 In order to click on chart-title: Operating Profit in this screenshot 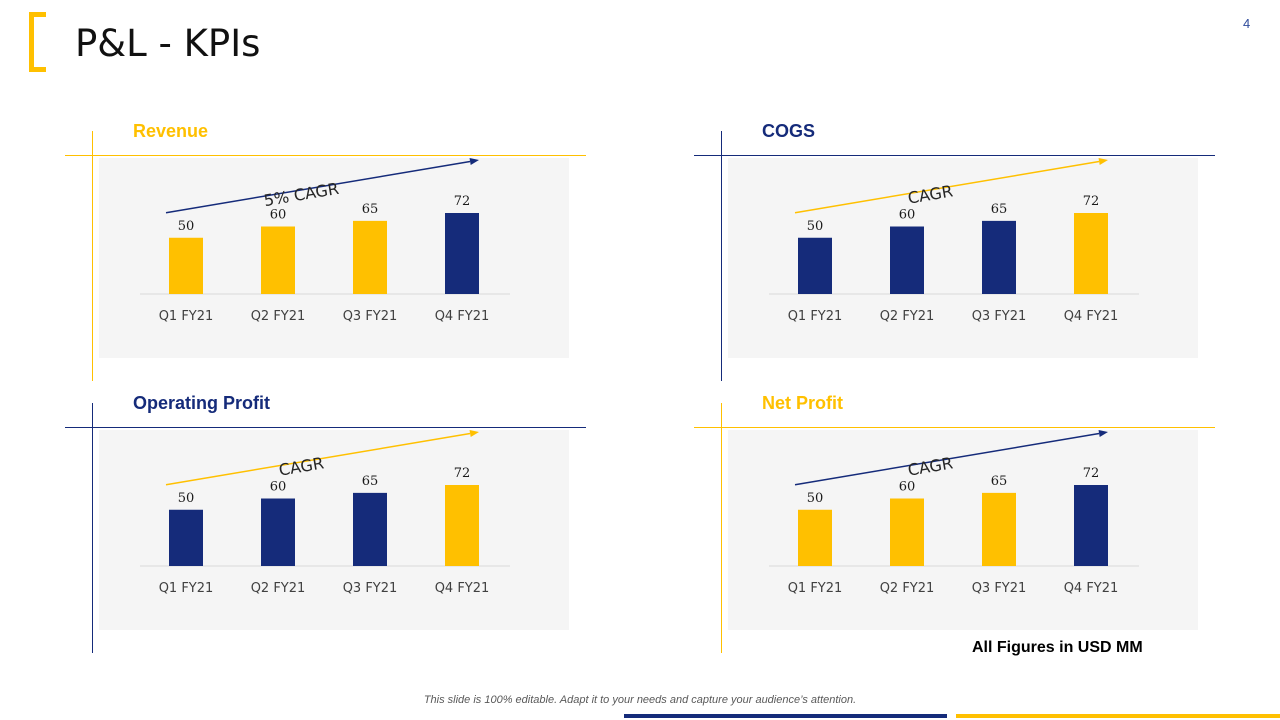, I will do `click(202, 403)`.